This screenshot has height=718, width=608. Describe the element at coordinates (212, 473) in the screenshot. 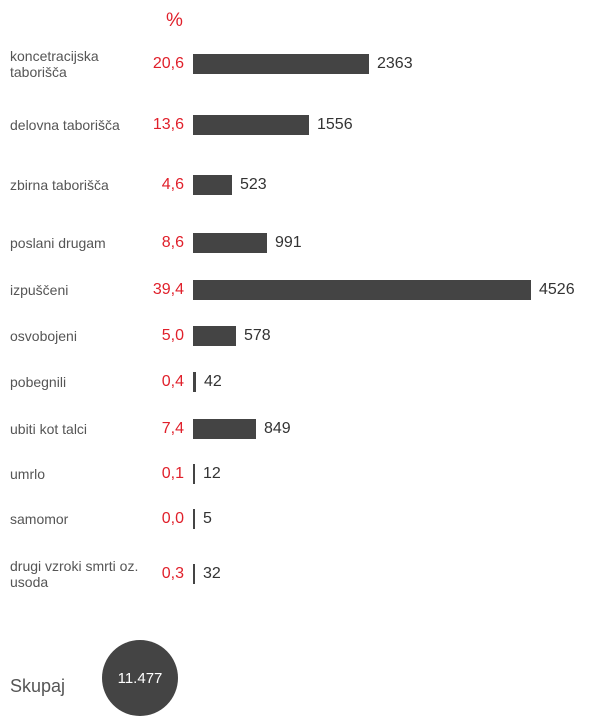

I see `value-label: 12` at that location.